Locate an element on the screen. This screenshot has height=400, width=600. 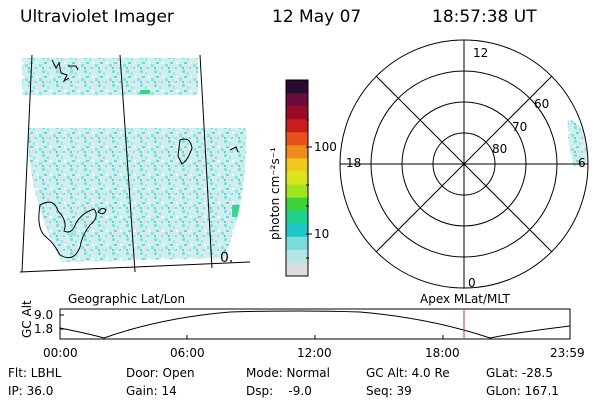
lat-label-80: 80 is located at coordinates (500, 149).